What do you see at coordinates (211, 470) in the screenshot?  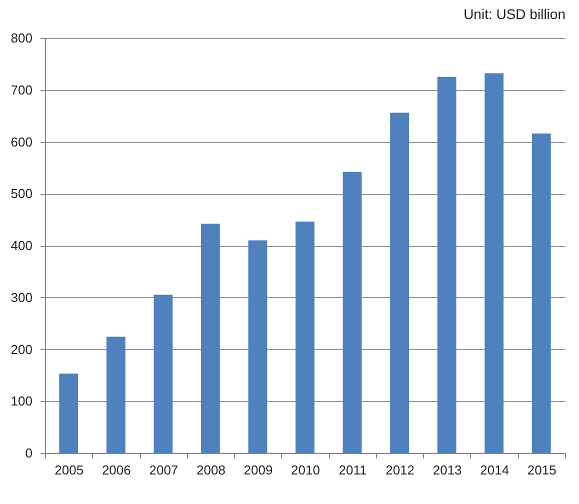 I see `x-tick-label: 2008` at bounding box center [211, 470].